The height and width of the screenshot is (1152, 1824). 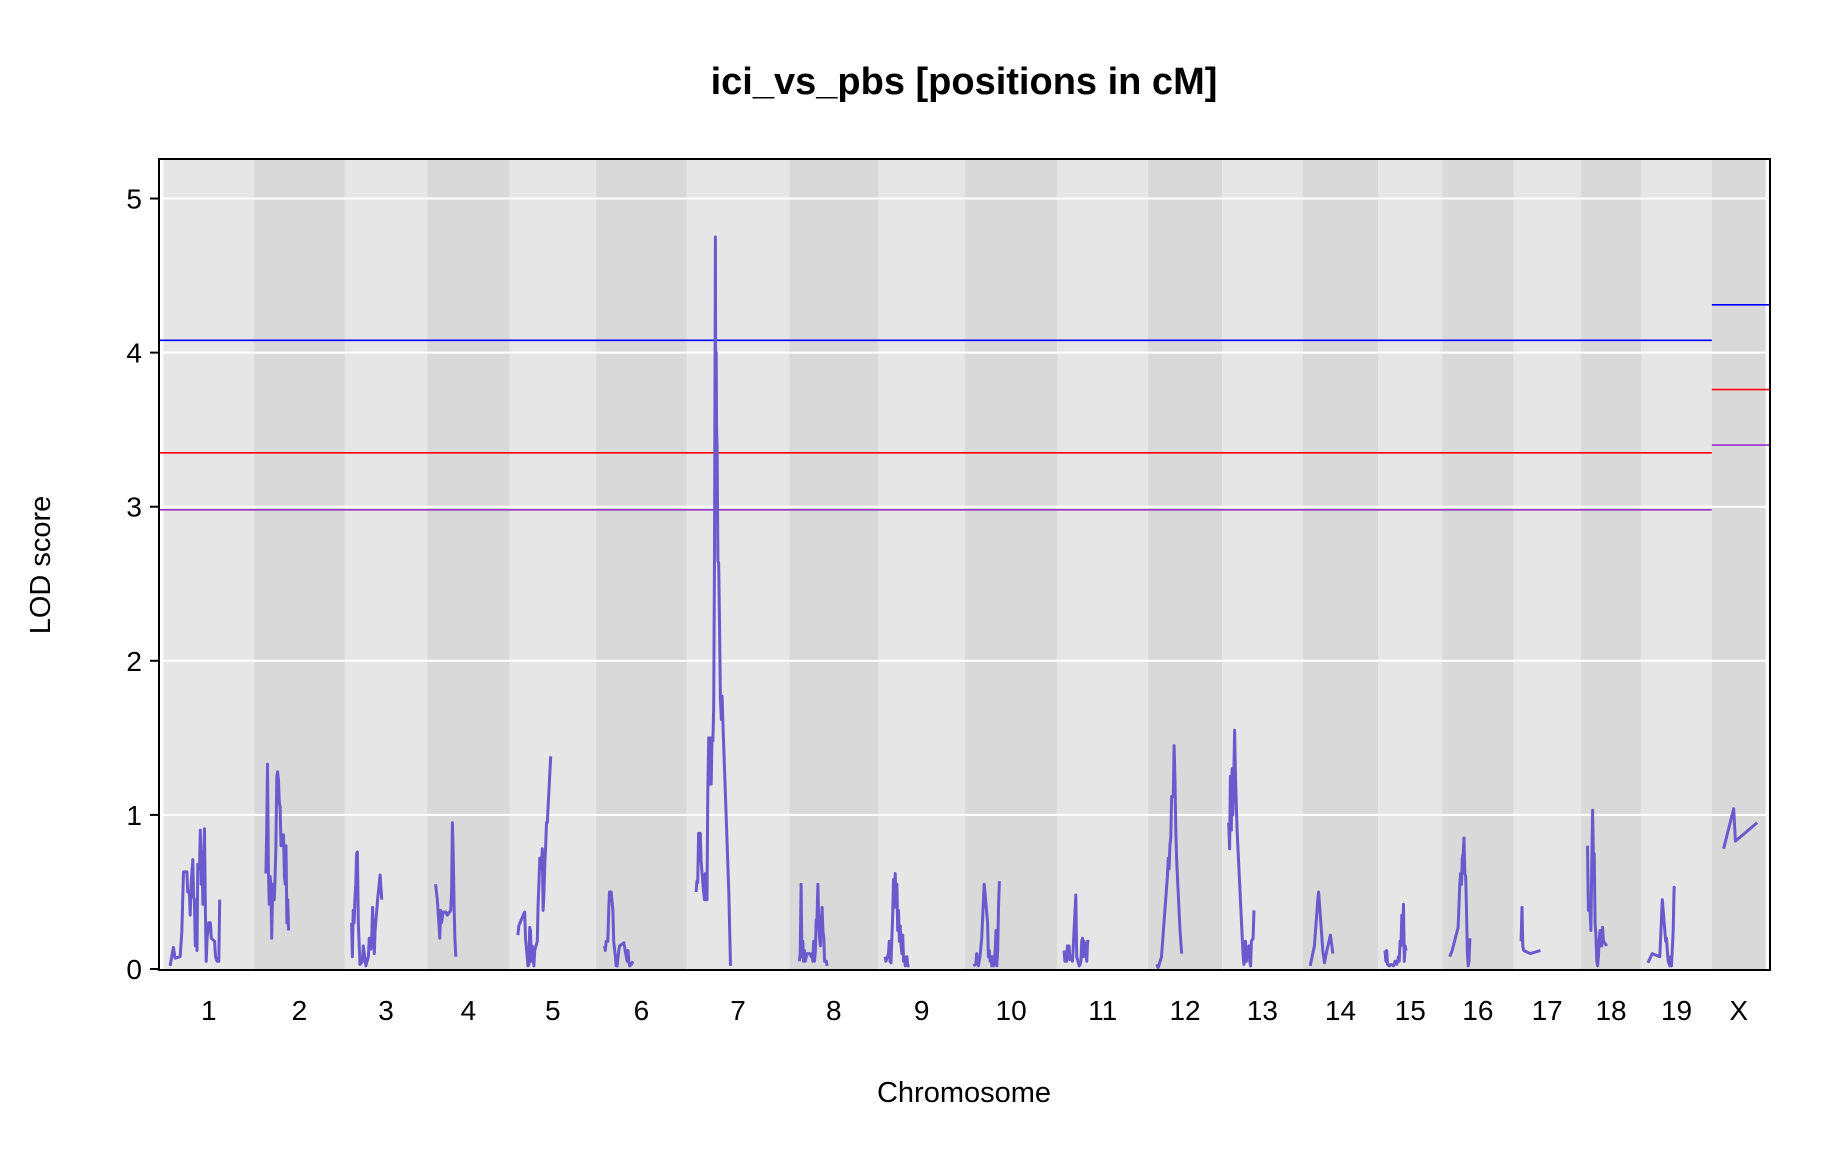 What do you see at coordinates (1184, 1010) in the screenshot?
I see `x-tick-label-12: 12` at bounding box center [1184, 1010].